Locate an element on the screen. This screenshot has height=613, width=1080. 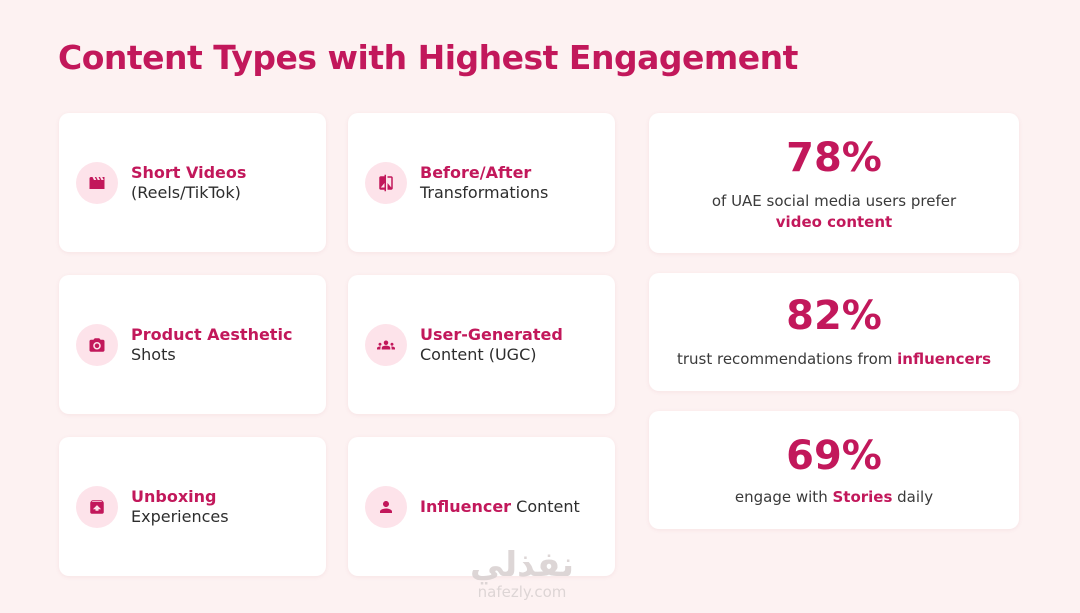
watermark: نفذلي nafezly.com is located at coordinates (522, 573).